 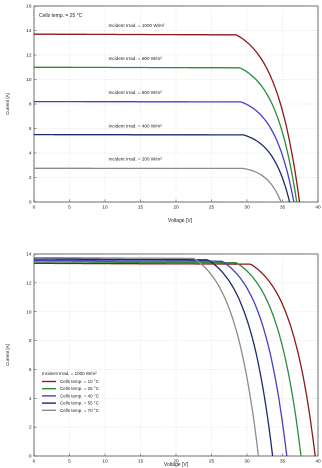 I want to click on legend-entry-2: Cells temp. = 40 °C, so click(x=80, y=395).